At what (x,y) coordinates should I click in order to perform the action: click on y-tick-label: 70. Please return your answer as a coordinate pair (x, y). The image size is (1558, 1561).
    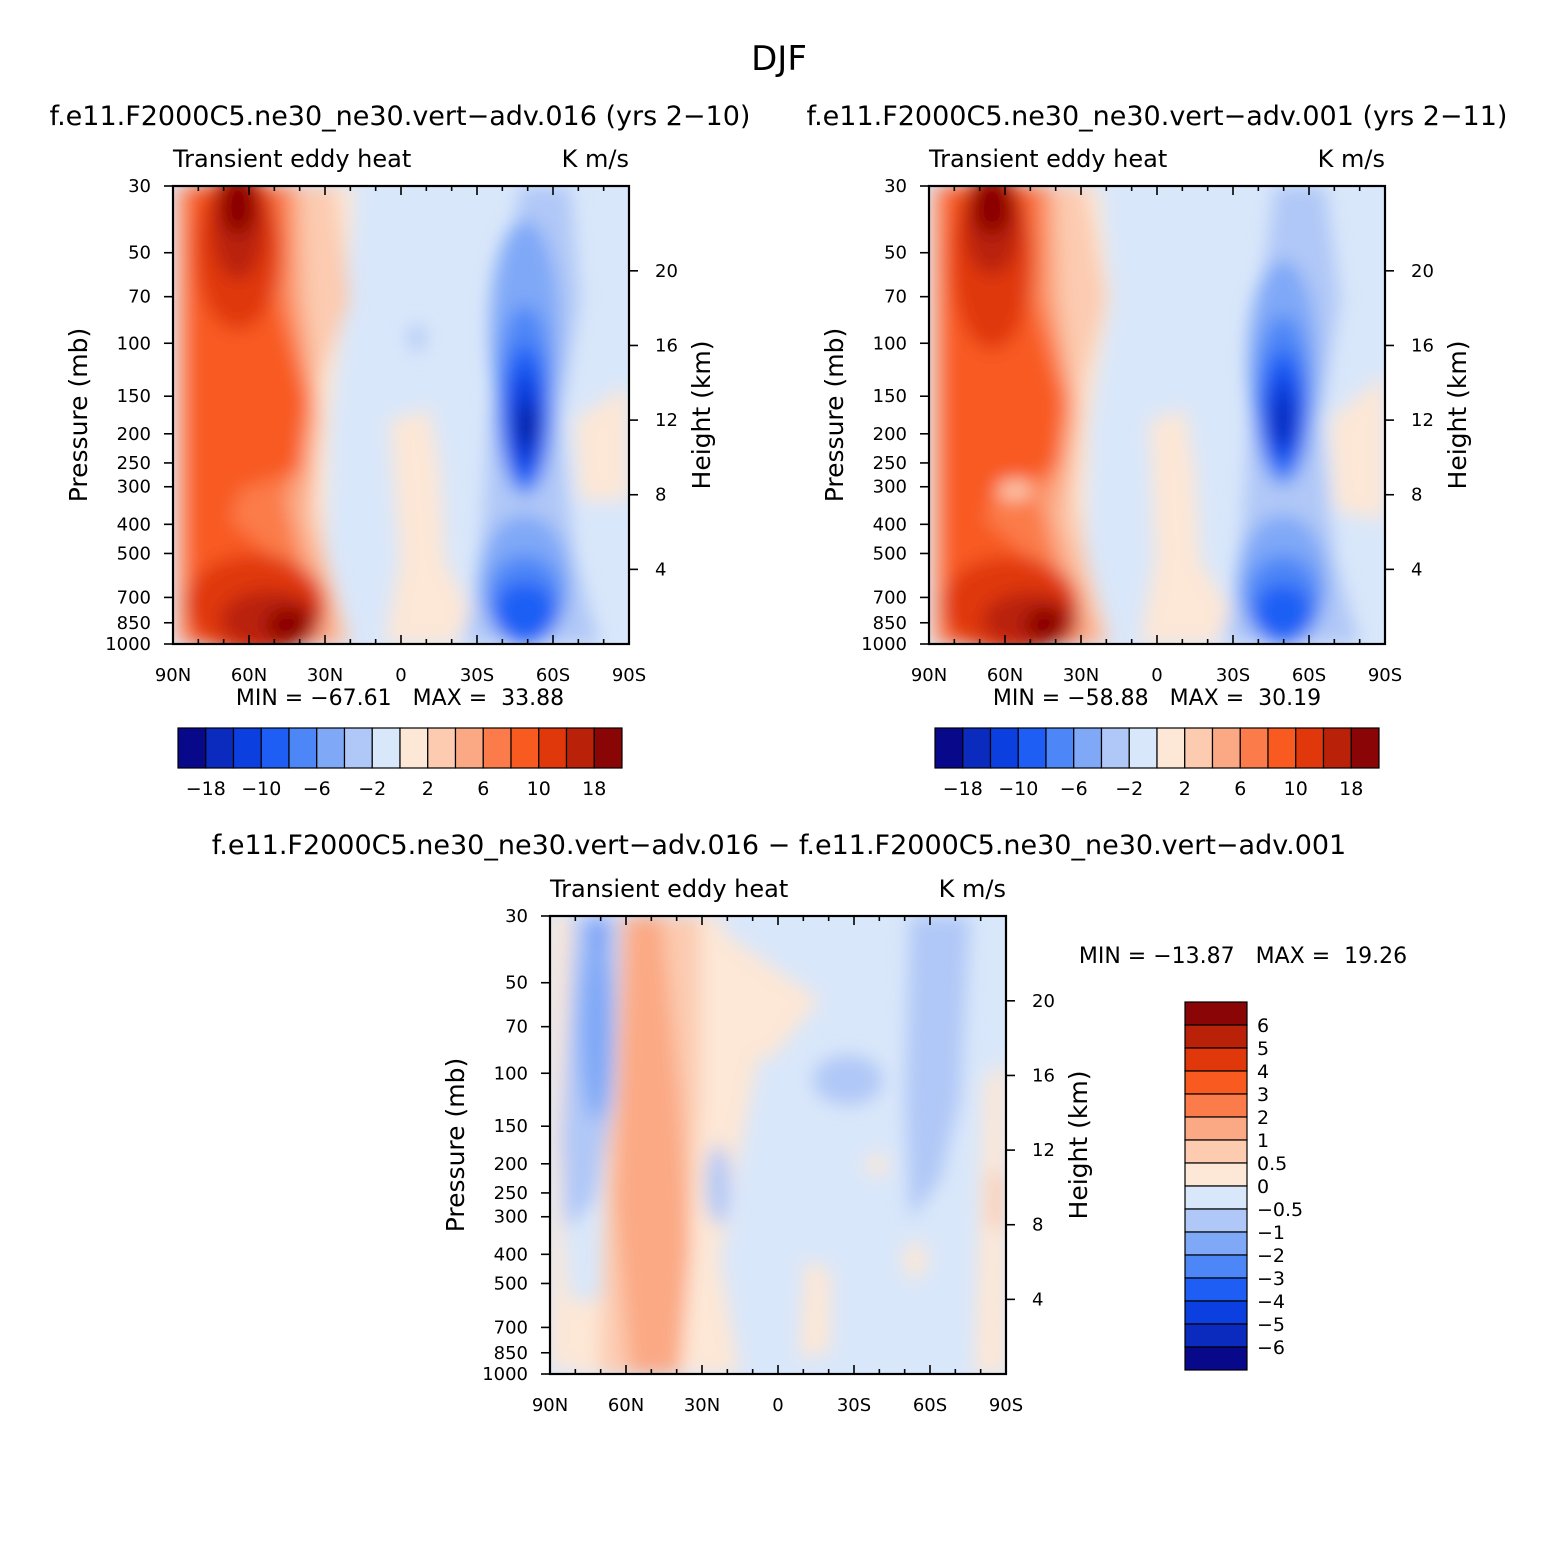
    Looking at the image, I should click on (895, 297).